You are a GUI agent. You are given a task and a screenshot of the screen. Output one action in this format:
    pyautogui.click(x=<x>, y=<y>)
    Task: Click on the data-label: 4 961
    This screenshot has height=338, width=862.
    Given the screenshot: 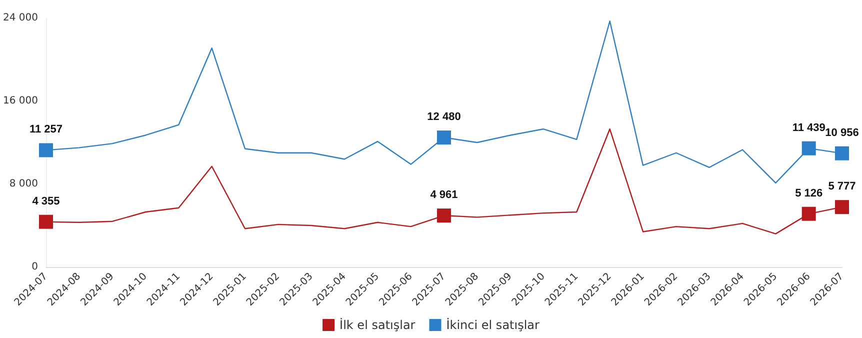 What is the action you would take?
    pyautogui.click(x=444, y=195)
    